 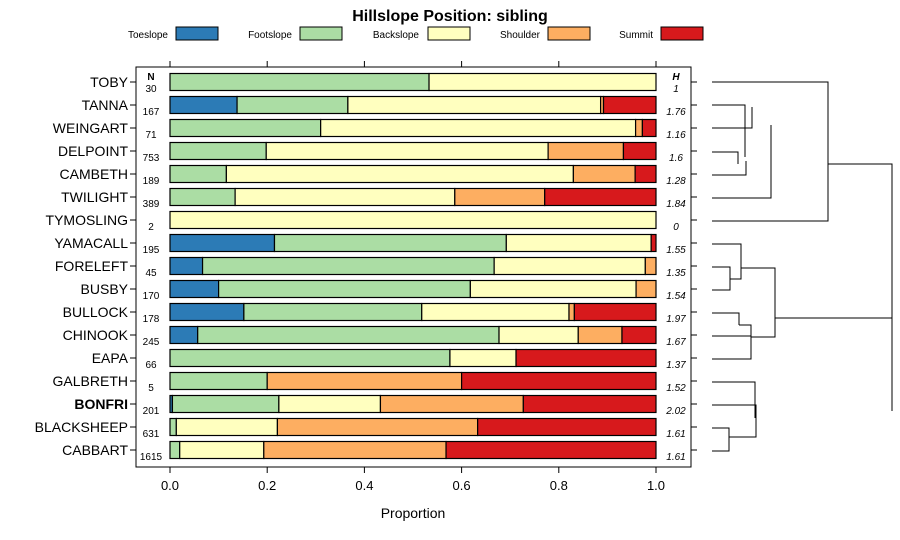 I want to click on row-chinook: CHINOOK 245 1.67, so click(x=380, y=336).